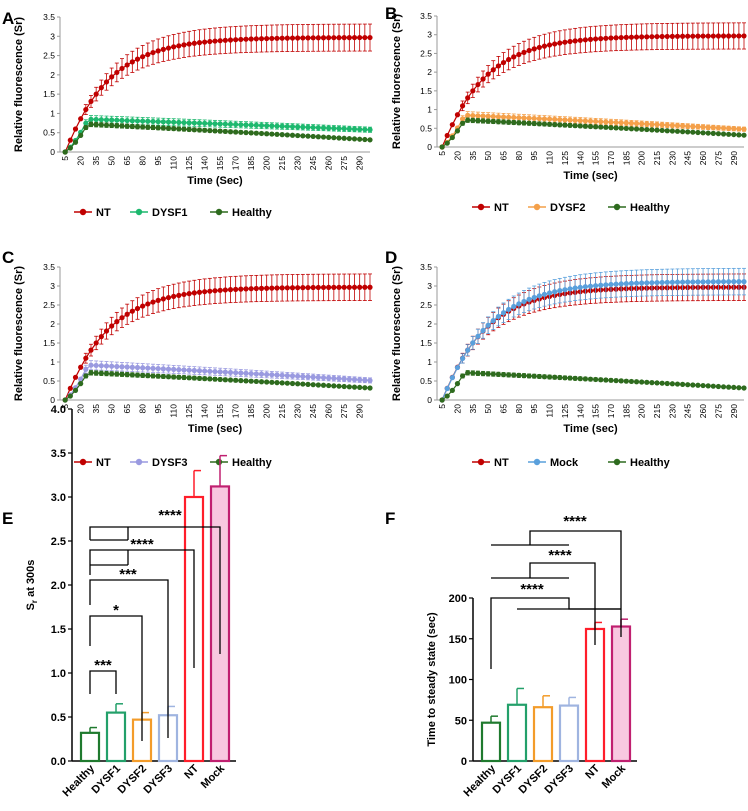 The height and width of the screenshot is (811, 748). I want to click on x-axis-title: Time (Sec), so click(215, 181).